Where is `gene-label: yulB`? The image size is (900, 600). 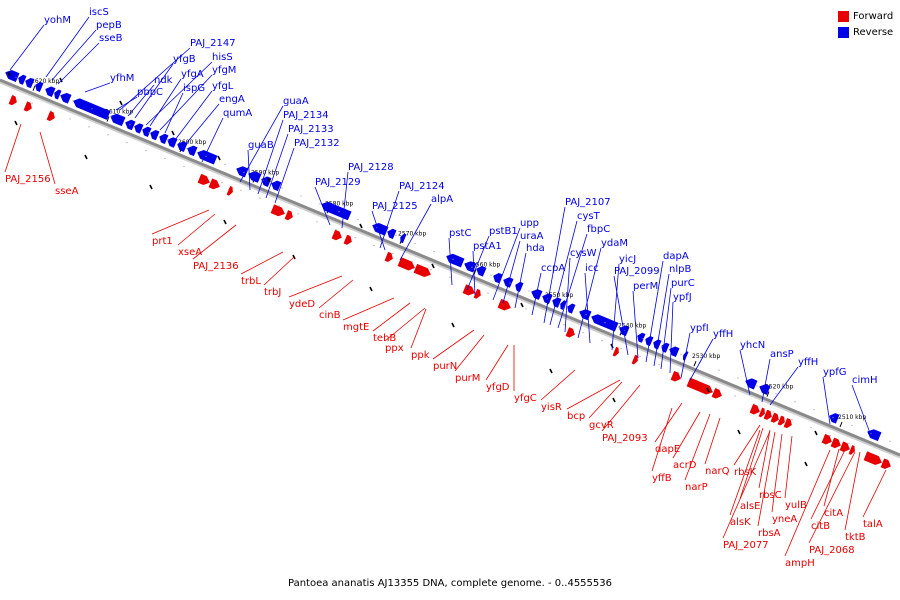 gene-label: yulB is located at coordinates (796, 505).